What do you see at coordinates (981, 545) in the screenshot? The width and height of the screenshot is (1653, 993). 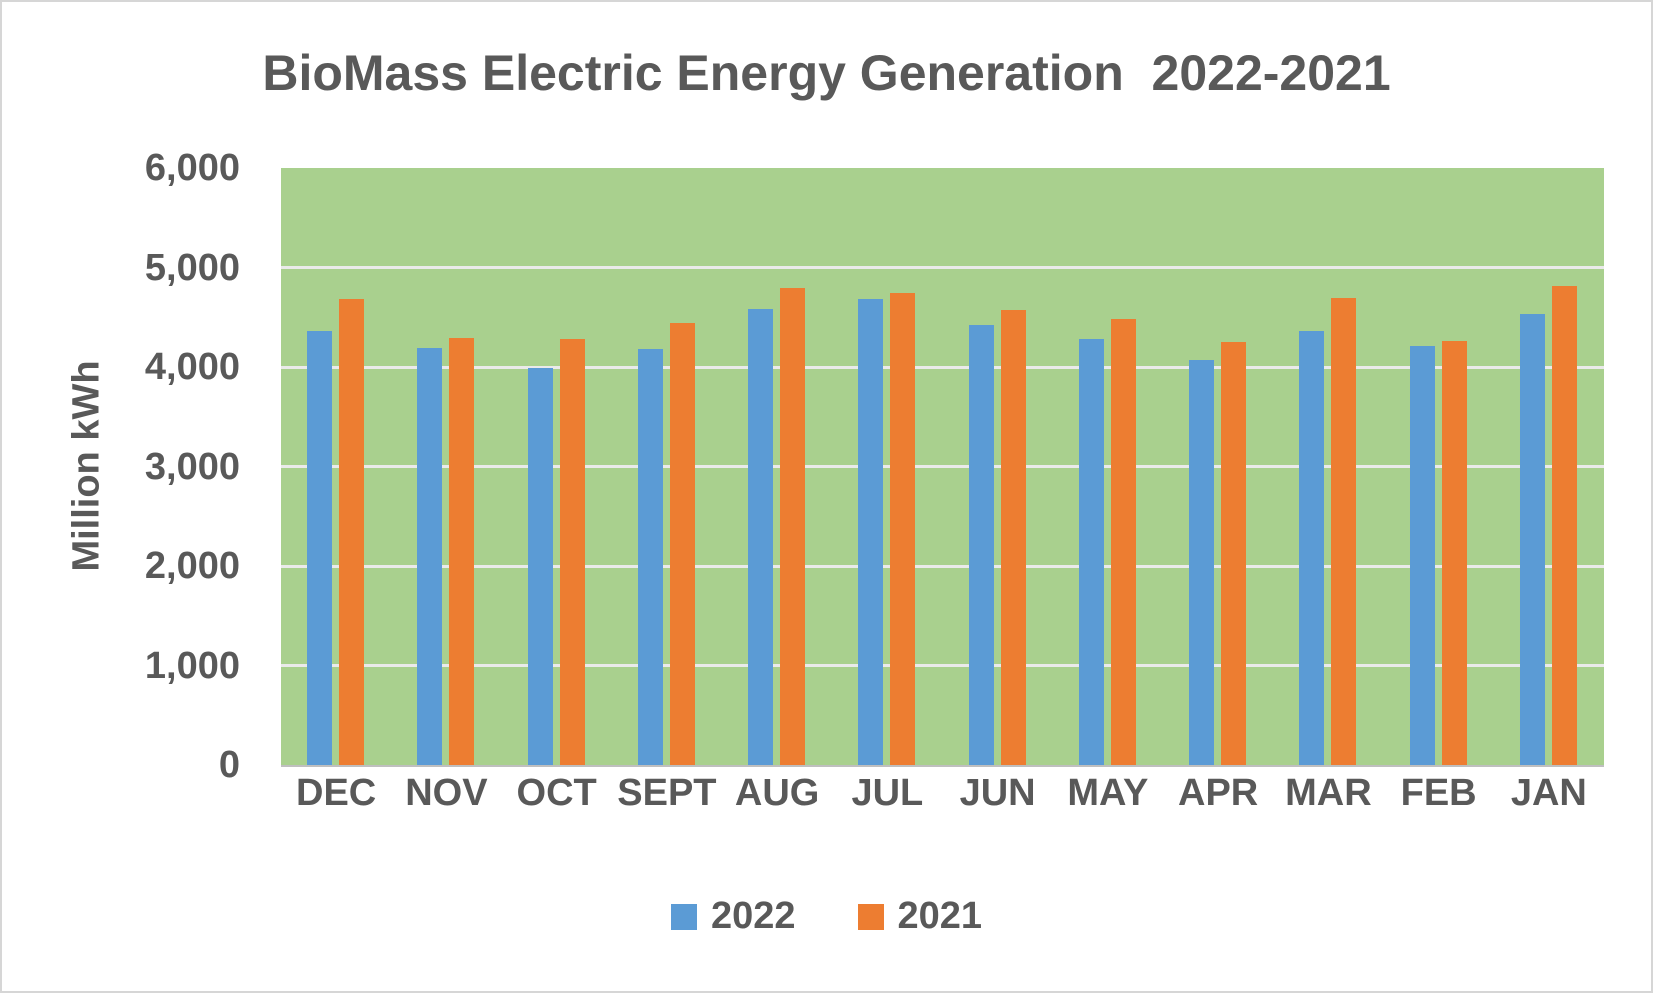 I see `bar-2022-jun` at bounding box center [981, 545].